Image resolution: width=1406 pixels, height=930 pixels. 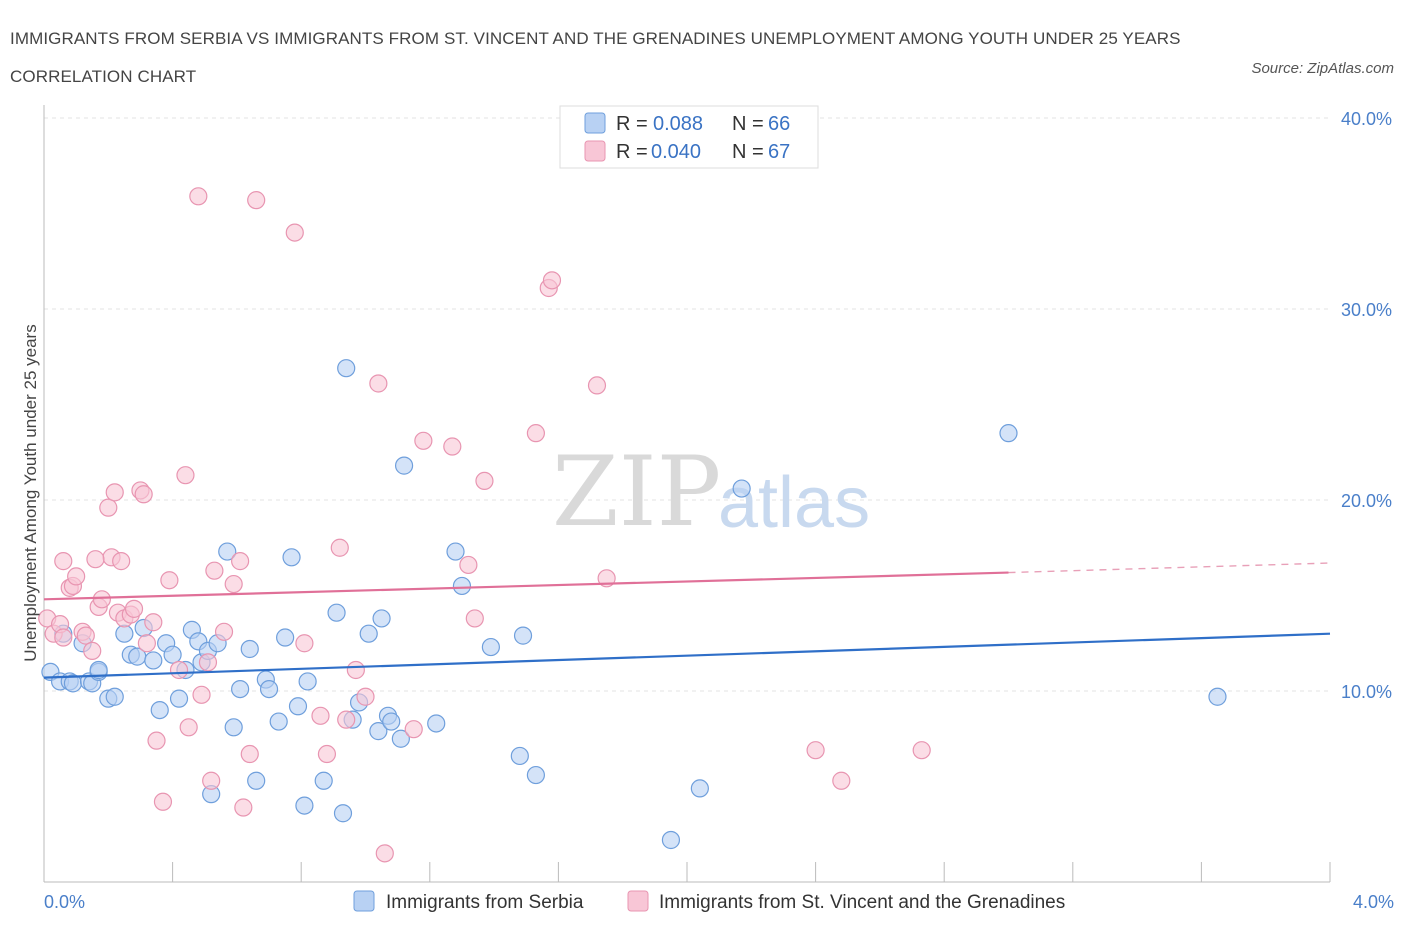 What do you see at coordinates (638, 901) in the screenshot?
I see `bottom-legend-swatch-stvincent` at bounding box center [638, 901].